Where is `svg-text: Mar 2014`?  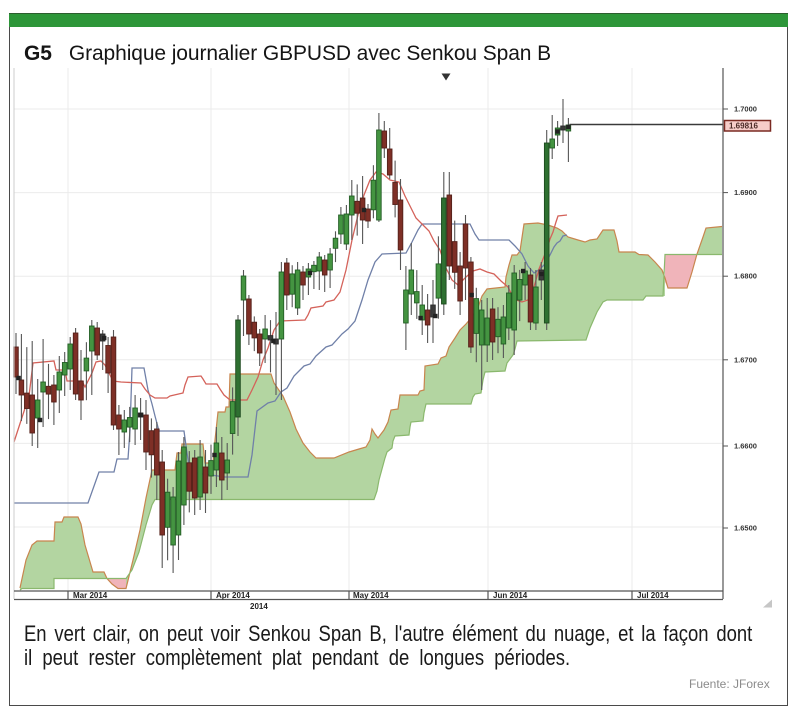
svg-text: Mar 2014 is located at coordinates (90, 595).